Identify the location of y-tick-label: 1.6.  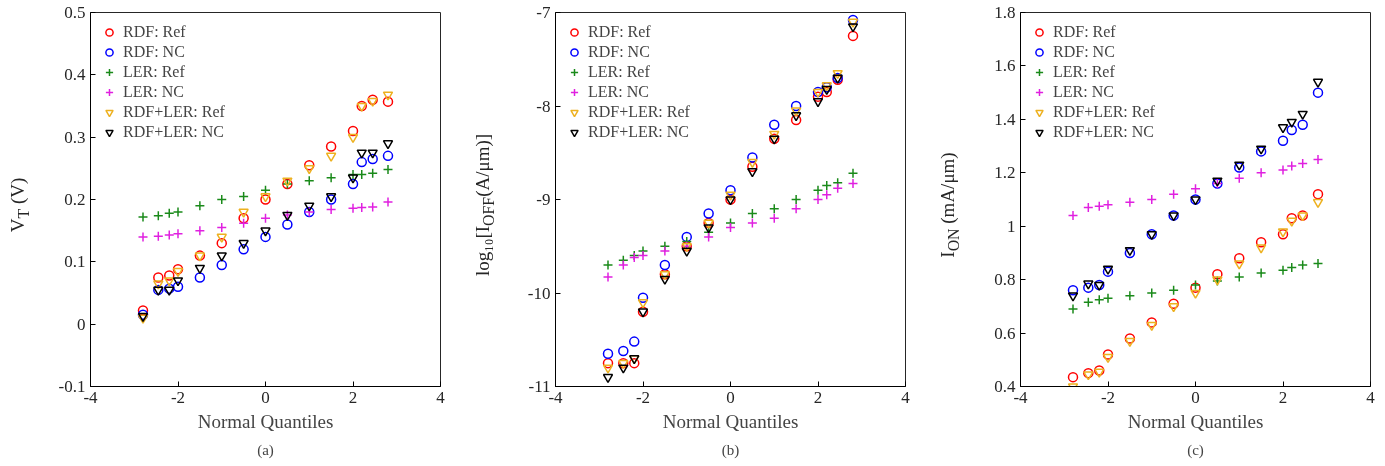
(1005, 66).